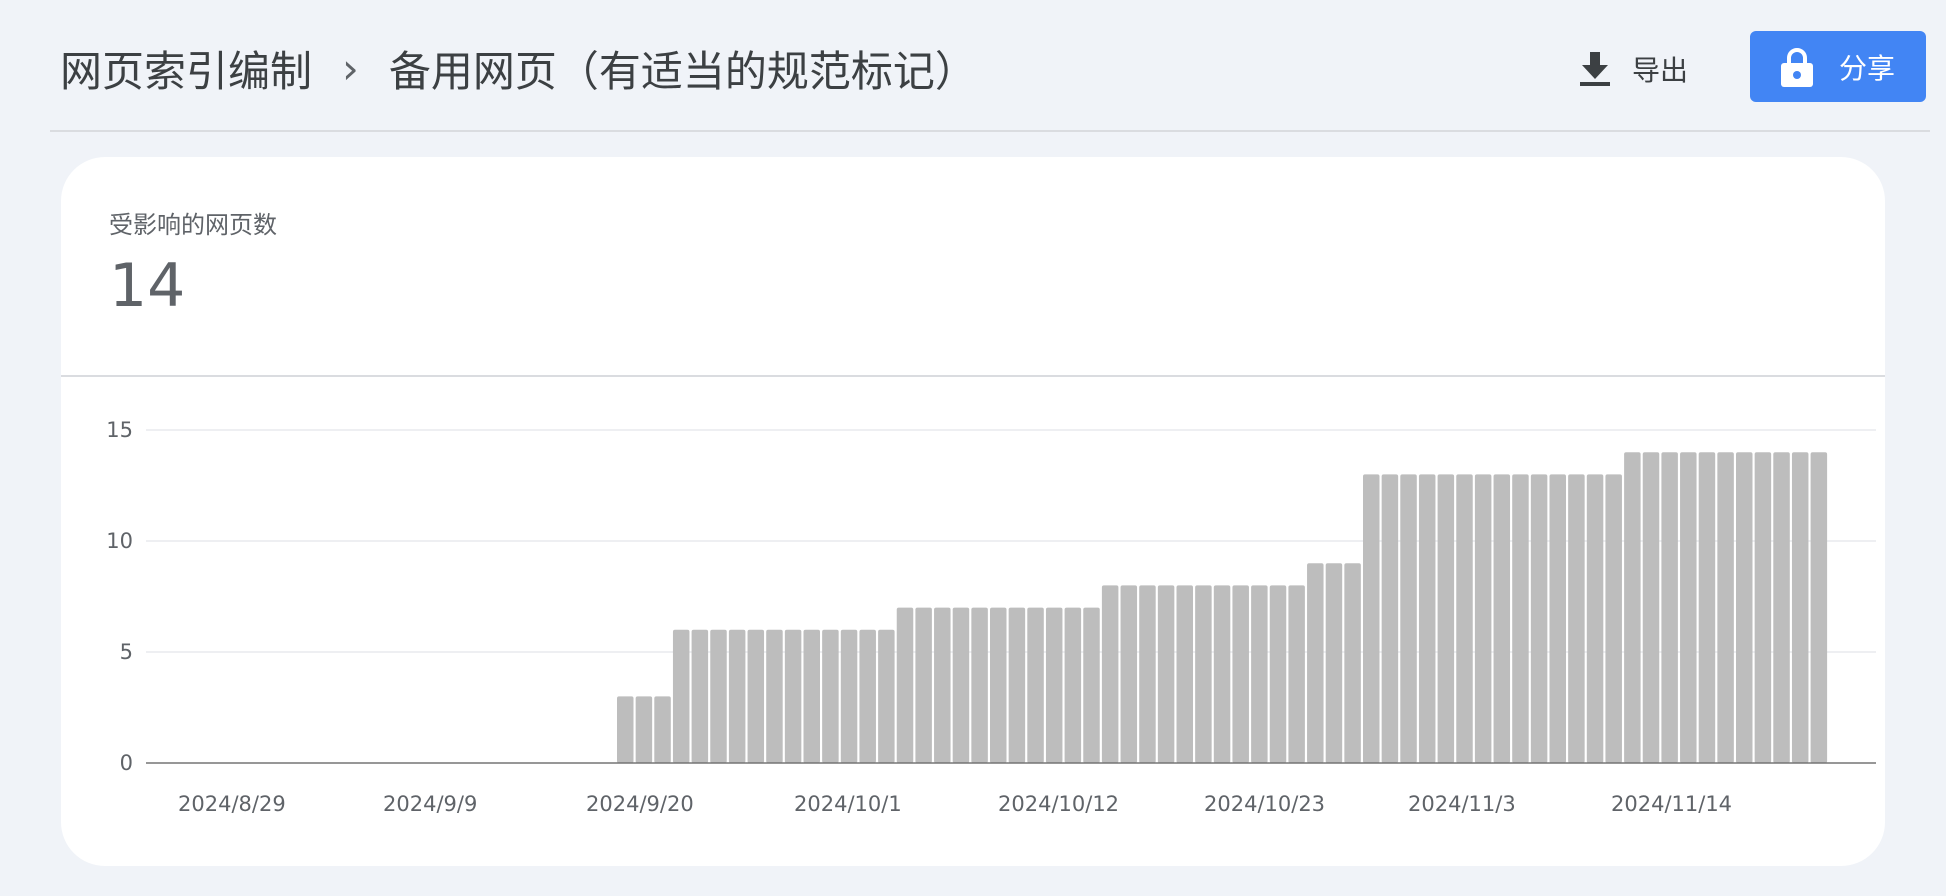 The image size is (1946, 896). Describe the element at coordinates (430, 804) in the screenshot. I see `x-tick-label: 2024/9/9` at that location.